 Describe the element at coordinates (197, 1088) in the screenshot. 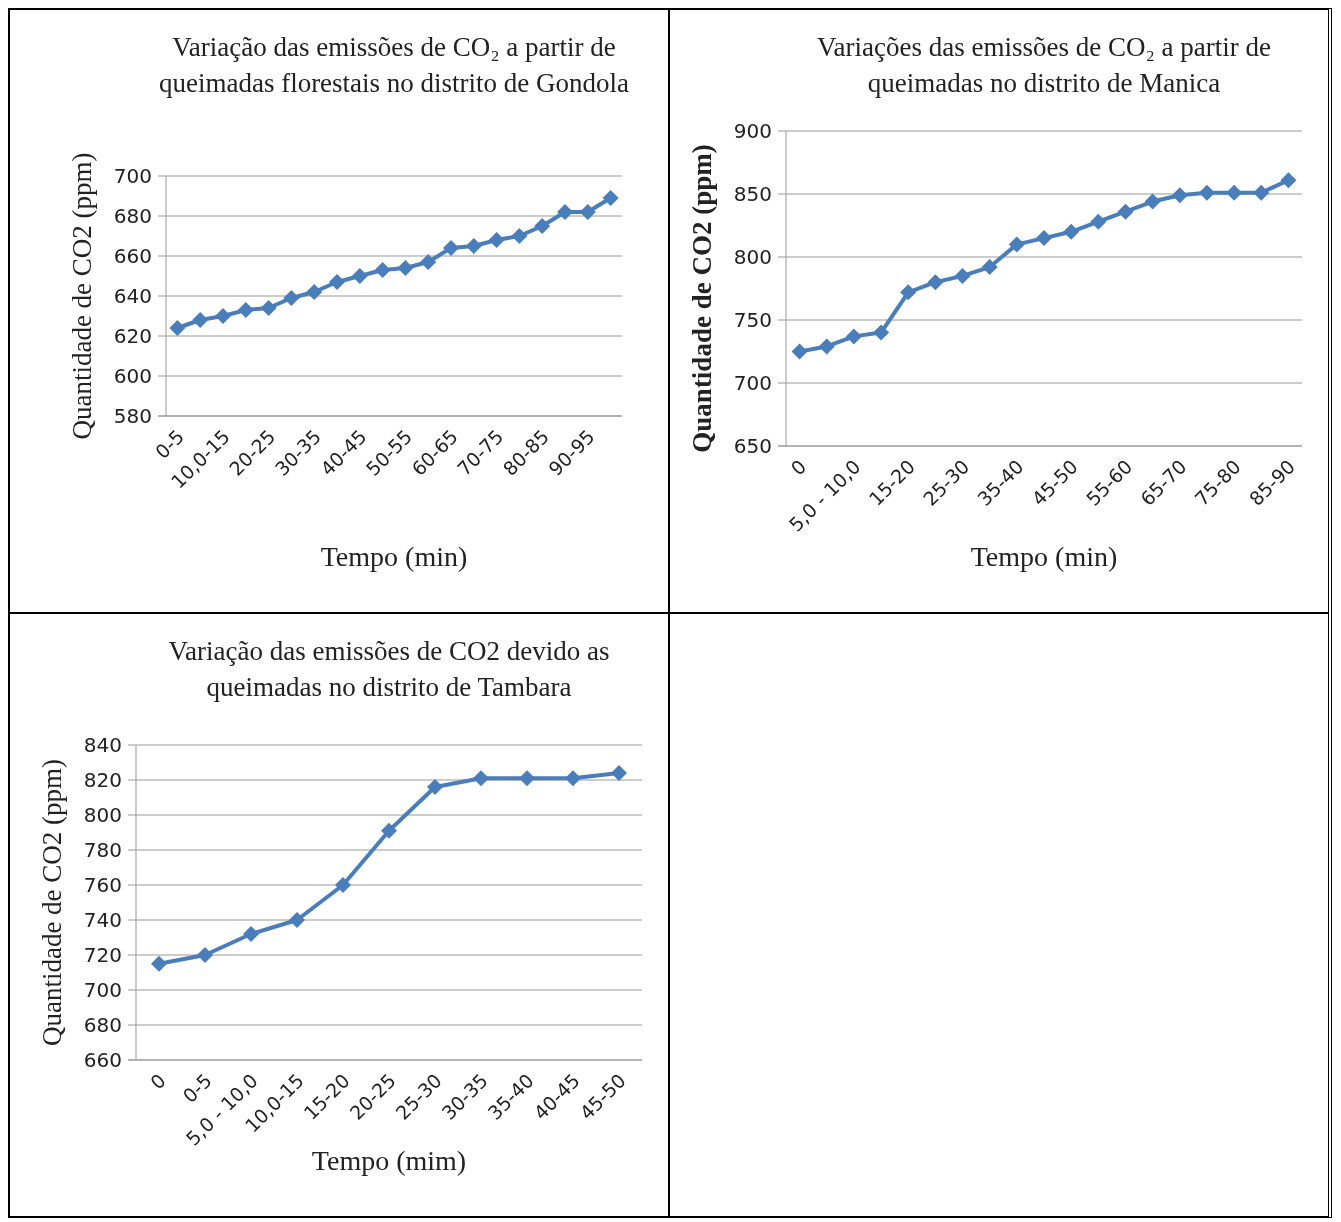

I see `x-tick-label: 0-5` at that location.